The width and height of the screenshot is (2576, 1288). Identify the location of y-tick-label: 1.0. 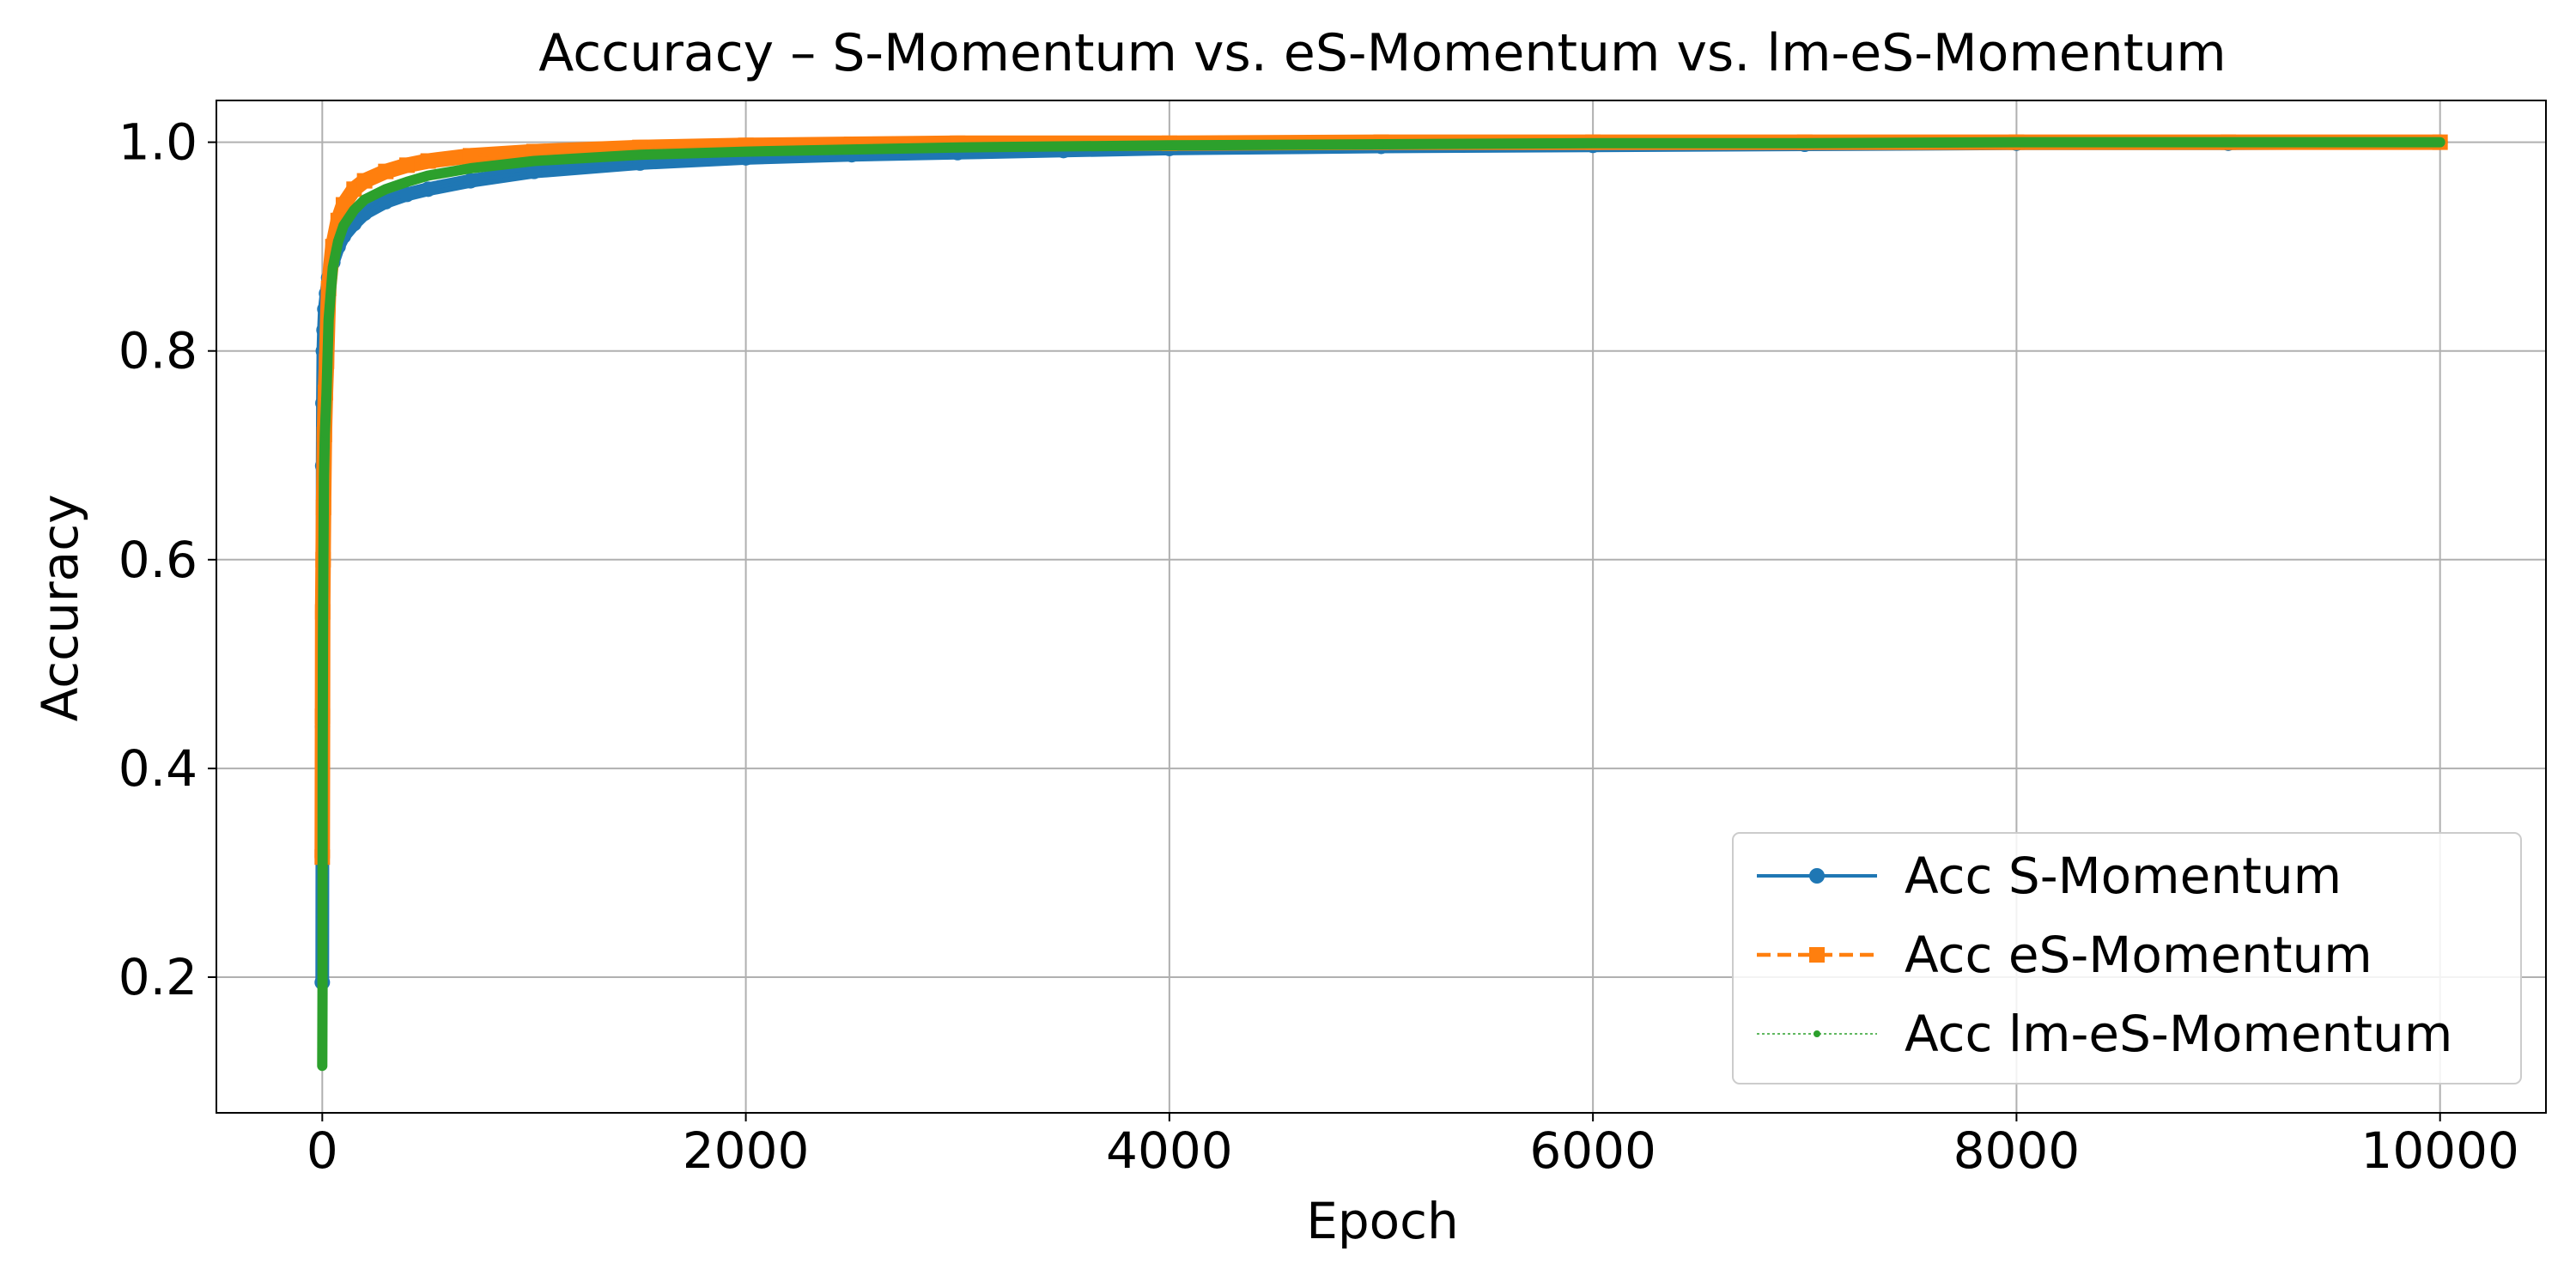
(158, 143).